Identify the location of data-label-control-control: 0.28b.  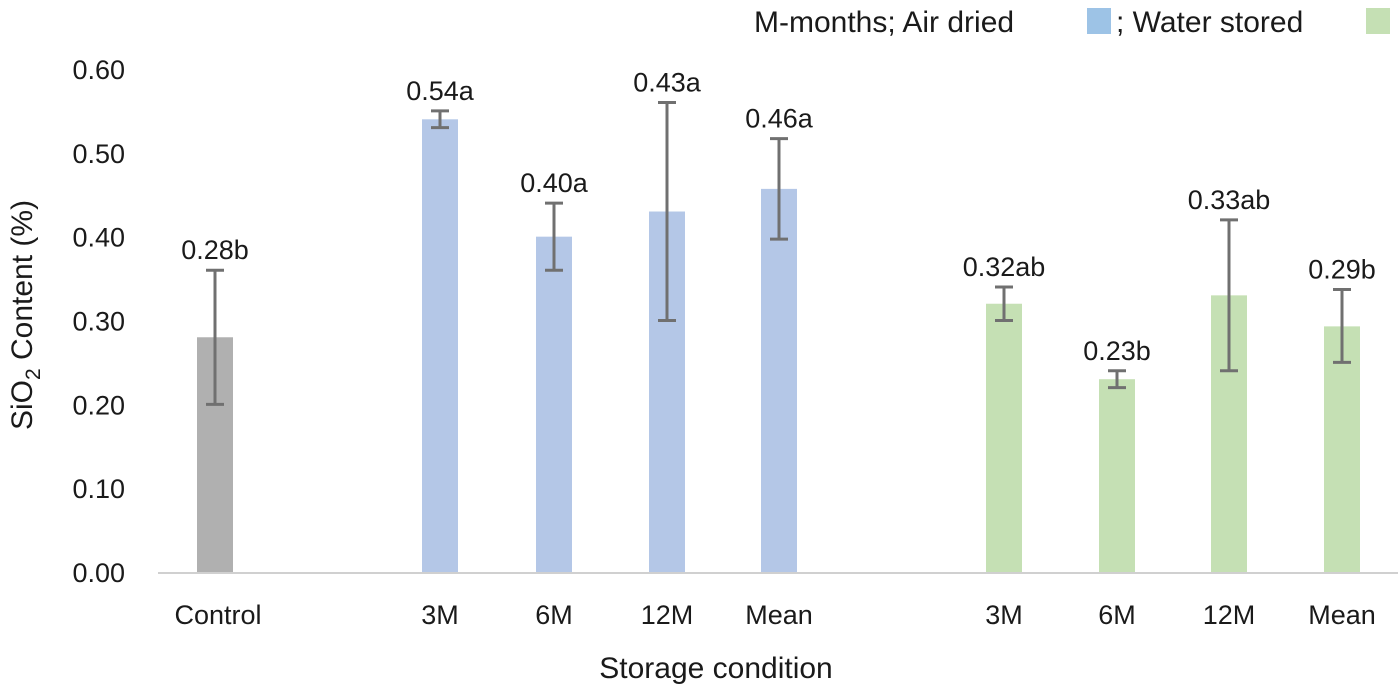
(215, 250).